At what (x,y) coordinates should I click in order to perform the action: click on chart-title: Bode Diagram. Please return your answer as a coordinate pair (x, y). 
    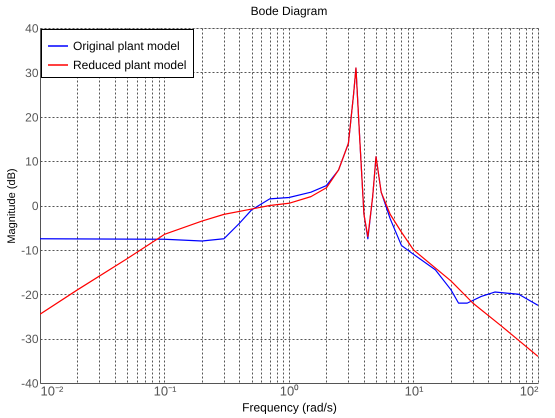
    Looking at the image, I should click on (289, 11).